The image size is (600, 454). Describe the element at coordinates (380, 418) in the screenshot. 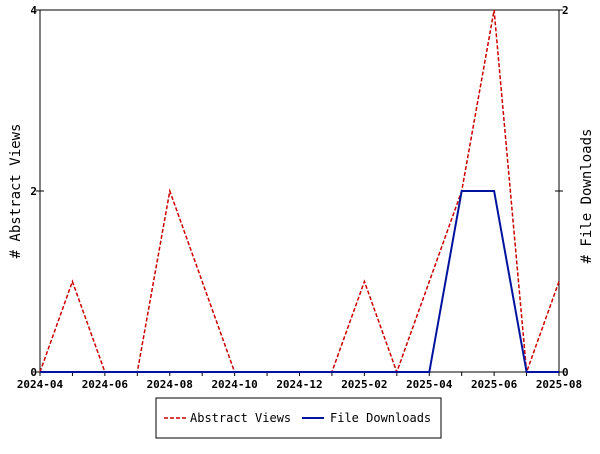

I see `legend-label-file-downloads: File Downloads` at that location.